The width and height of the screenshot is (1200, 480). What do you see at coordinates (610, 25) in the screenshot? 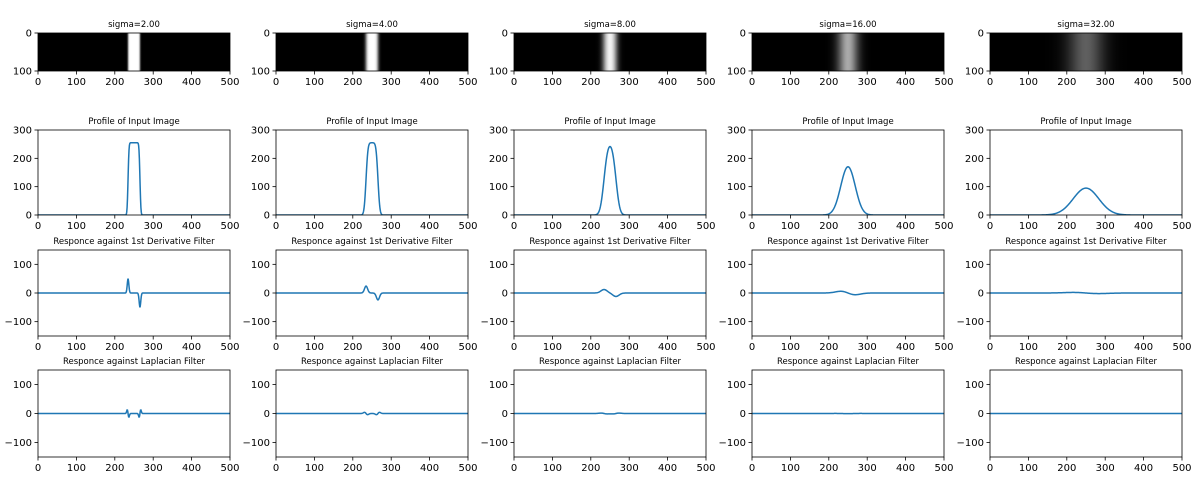
I see `panel-title: sigma=8.00` at bounding box center [610, 25].